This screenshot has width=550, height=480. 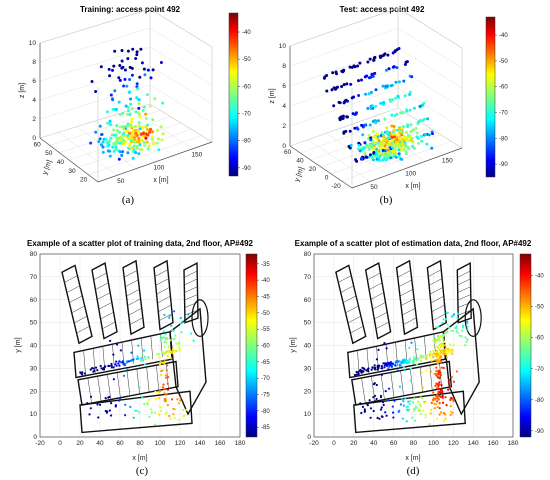 I want to click on panel-c-colorbar, so click(x=251, y=345).